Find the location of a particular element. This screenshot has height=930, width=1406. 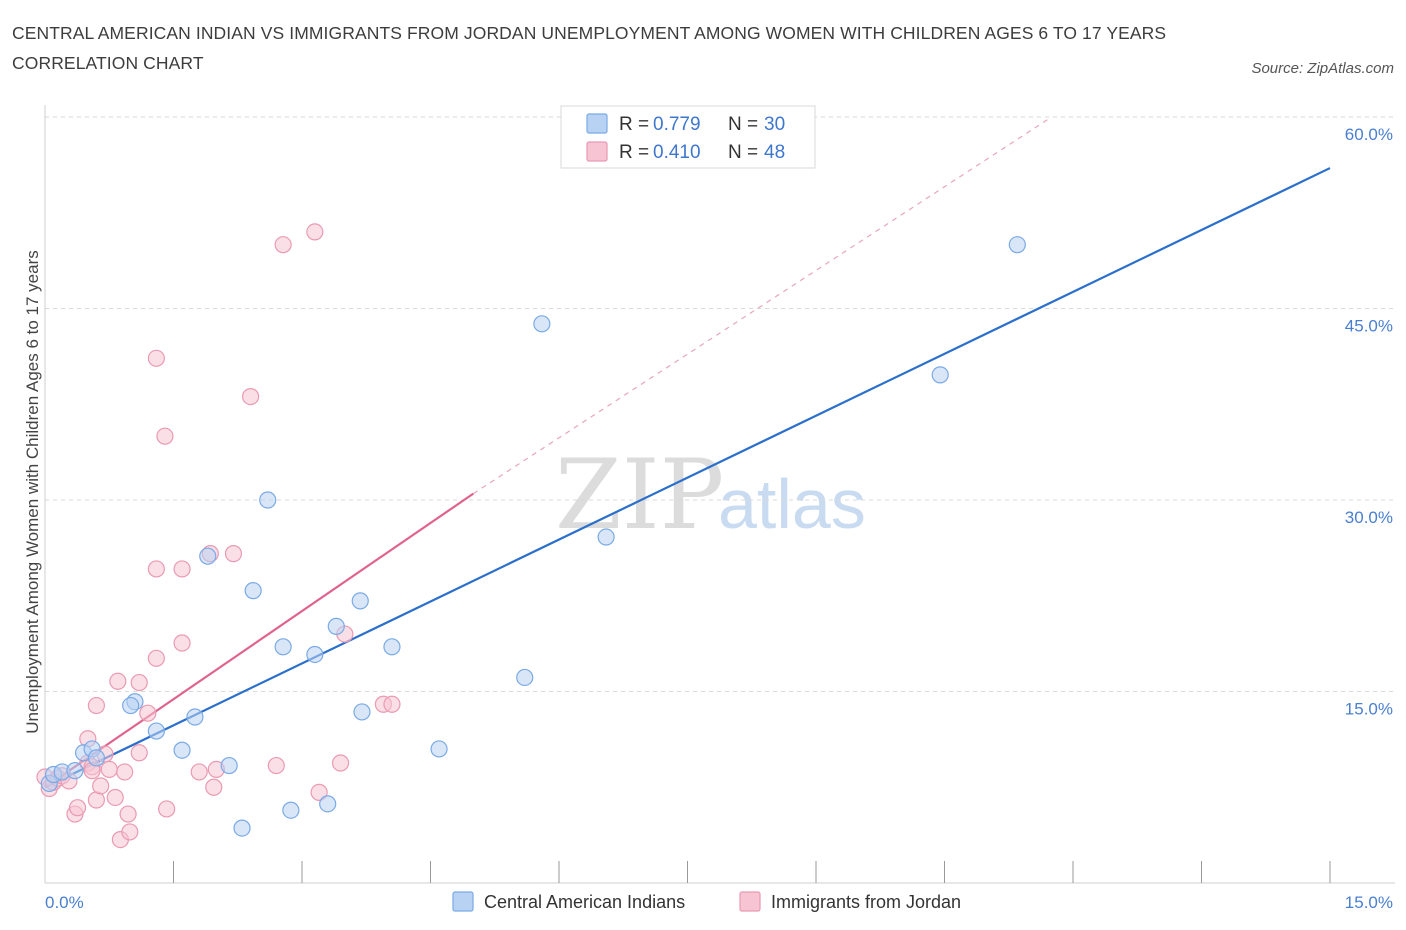

source-label: Source: ZipAtlas.com is located at coordinates (1322, 68).